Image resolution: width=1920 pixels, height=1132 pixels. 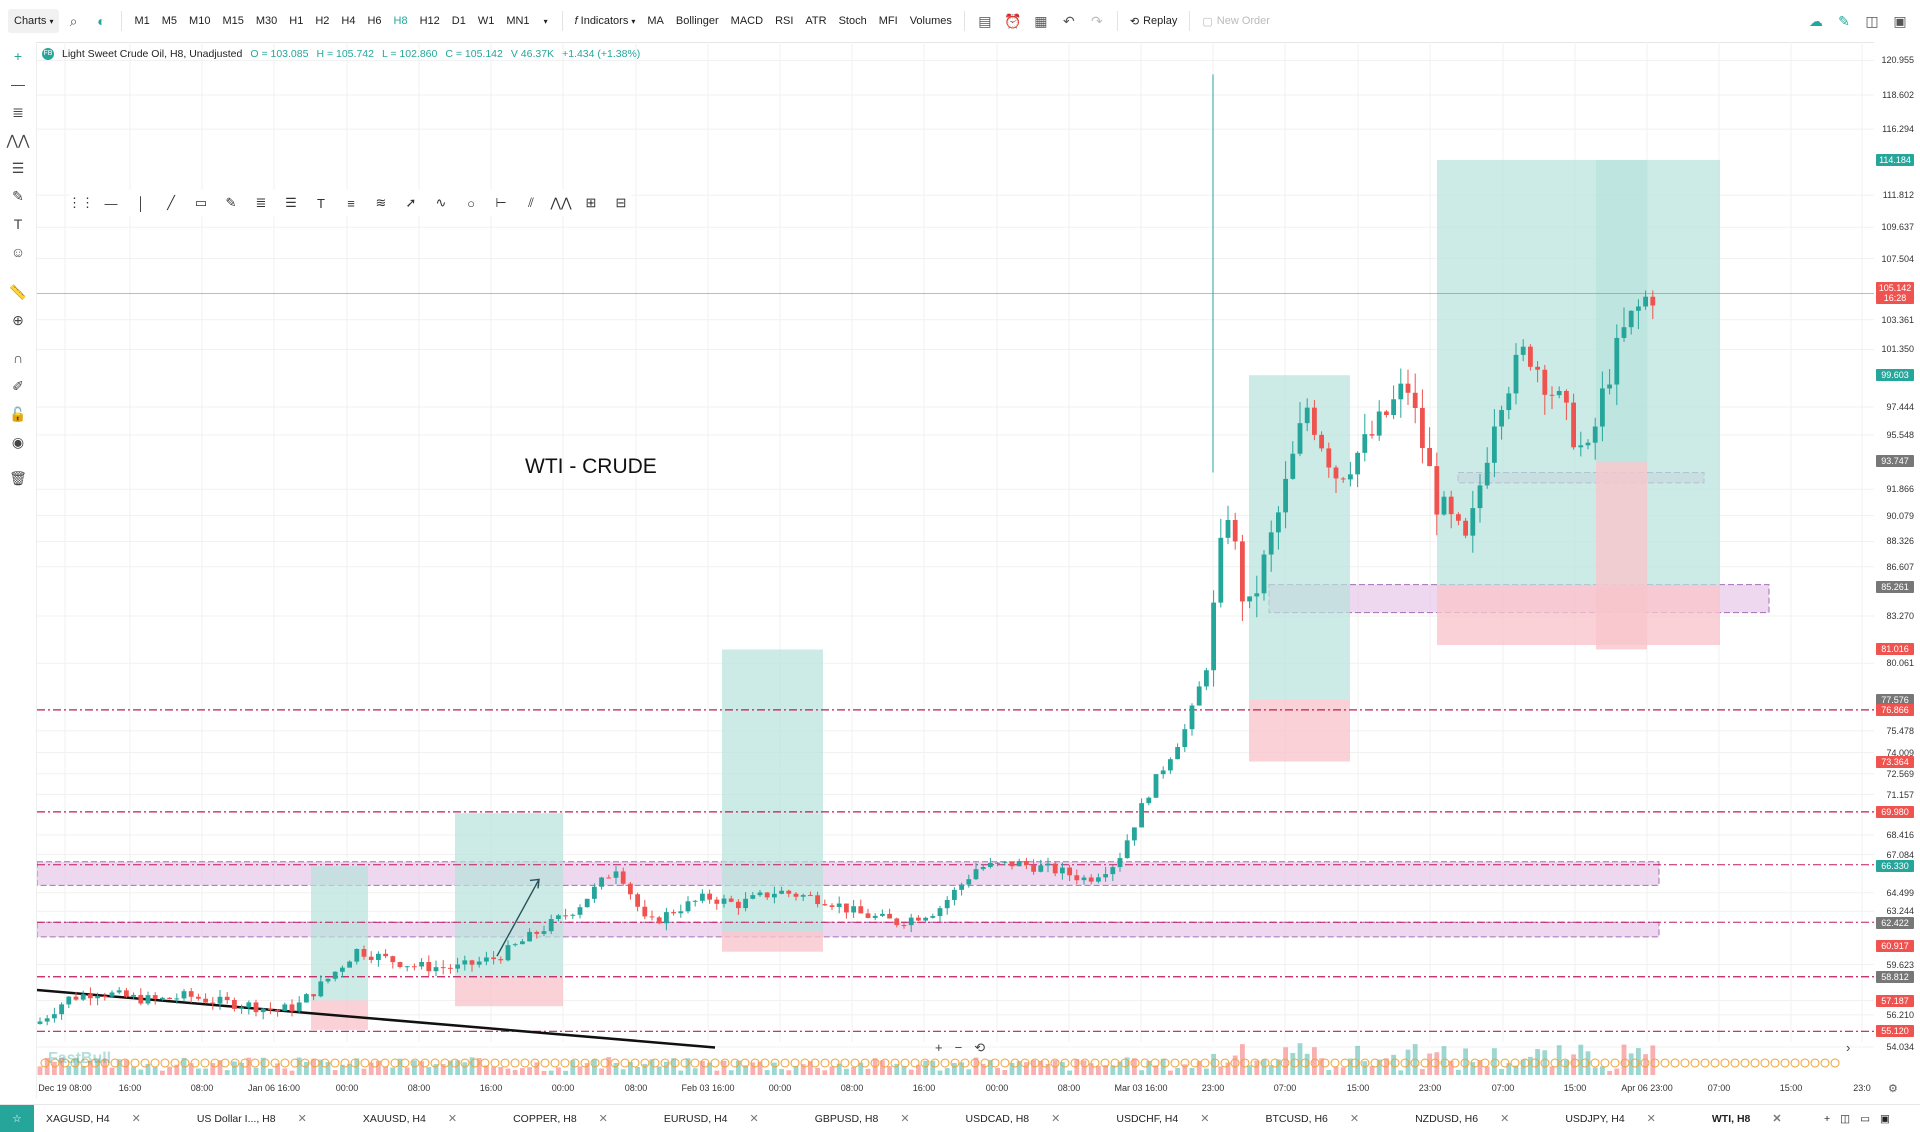 What do you see at coordinates (231, 202) in the screenshot?
I see `brush-icon: ✎` at bounding box center [231, 202].